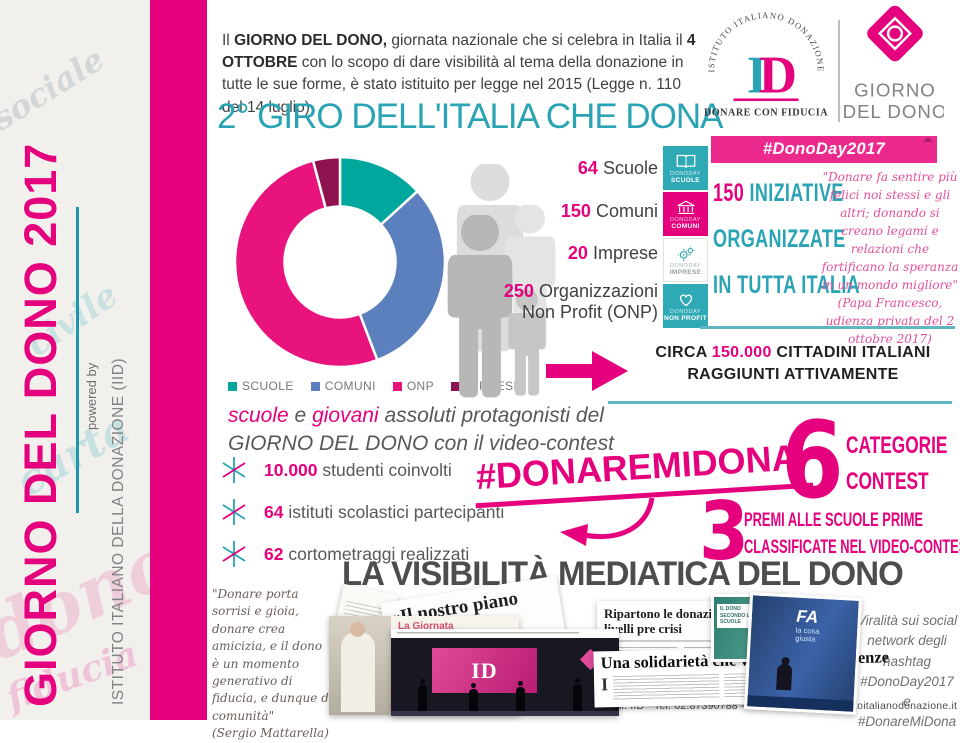 This screenshot has width=960, height=743. What do you see at coordinates (335, 470) in the screenshot?
I see `bullet-studenti: 10.000 studenti coinvolti` at bounding box center [335, 470].